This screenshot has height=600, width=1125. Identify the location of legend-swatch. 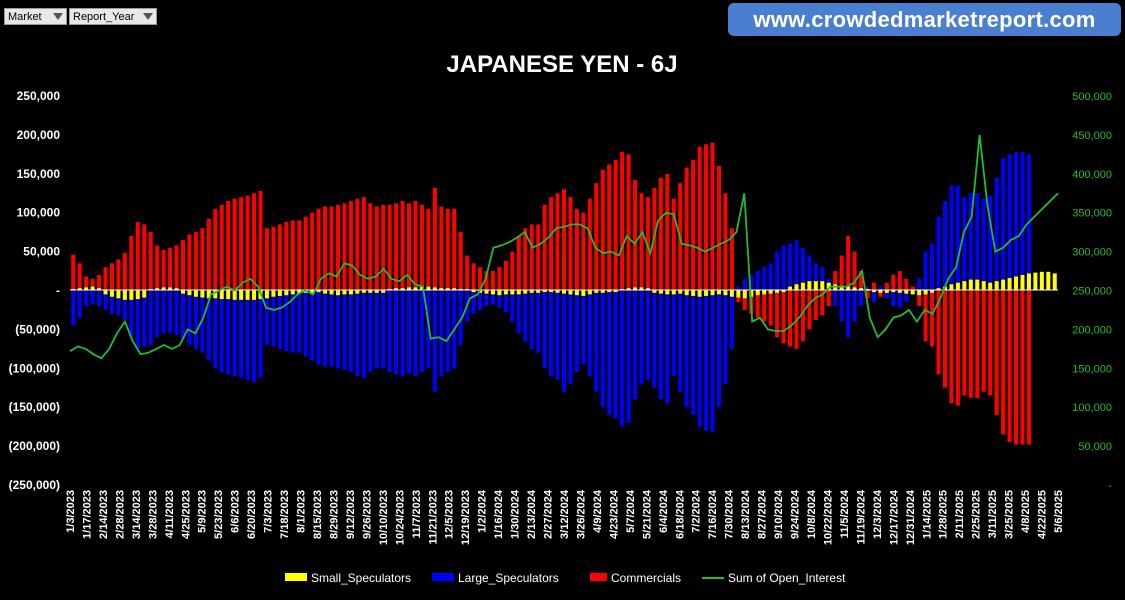
(296, 577).